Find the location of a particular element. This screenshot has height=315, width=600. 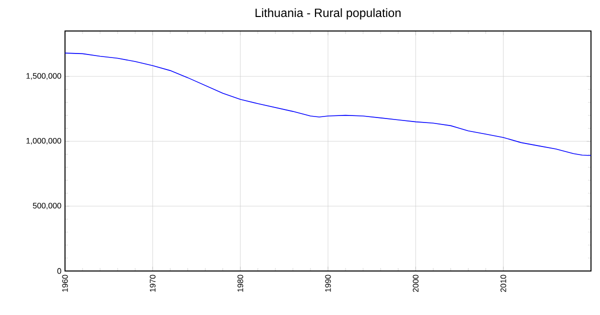

x-tick-label: 2000 is located at coordinates (415, 283).